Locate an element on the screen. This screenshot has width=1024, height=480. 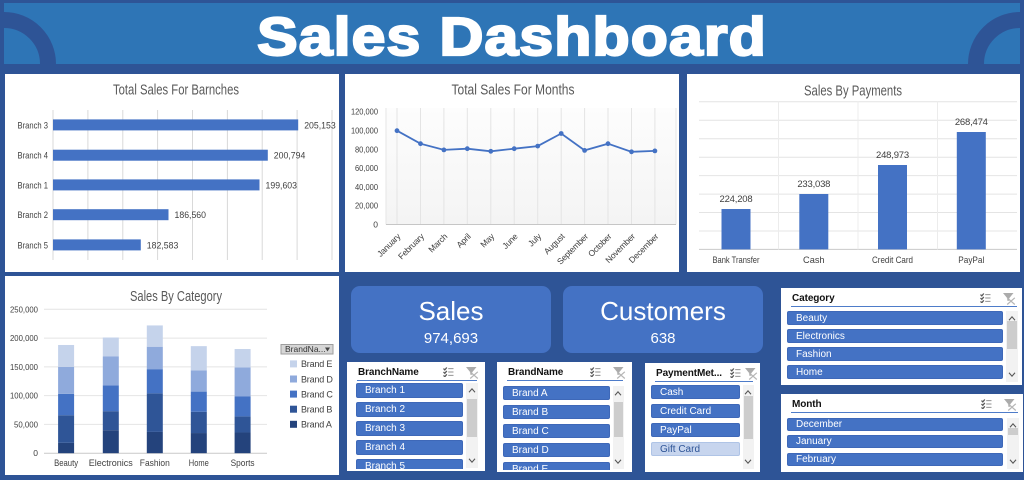
svg-text: Total Sales For Months is located at coordinates (513, 91).